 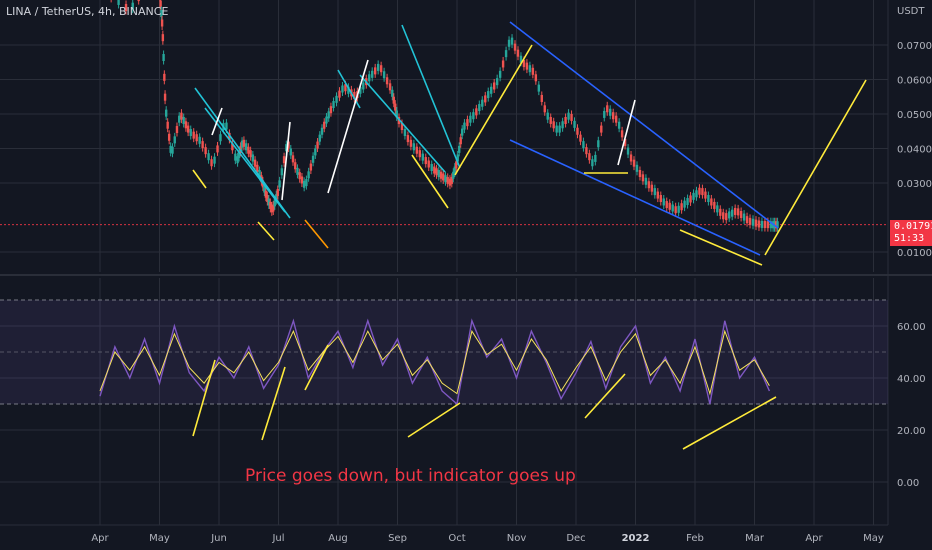 I want to click on unit-label: USDT, so click(x=911, y=11).